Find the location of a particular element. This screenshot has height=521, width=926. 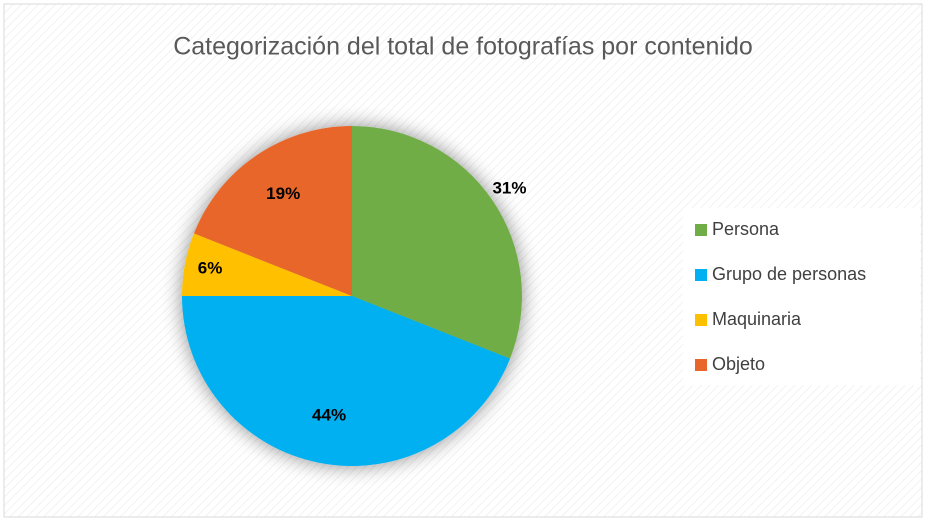

data-label: 44% is located at coordinates (329, 415).